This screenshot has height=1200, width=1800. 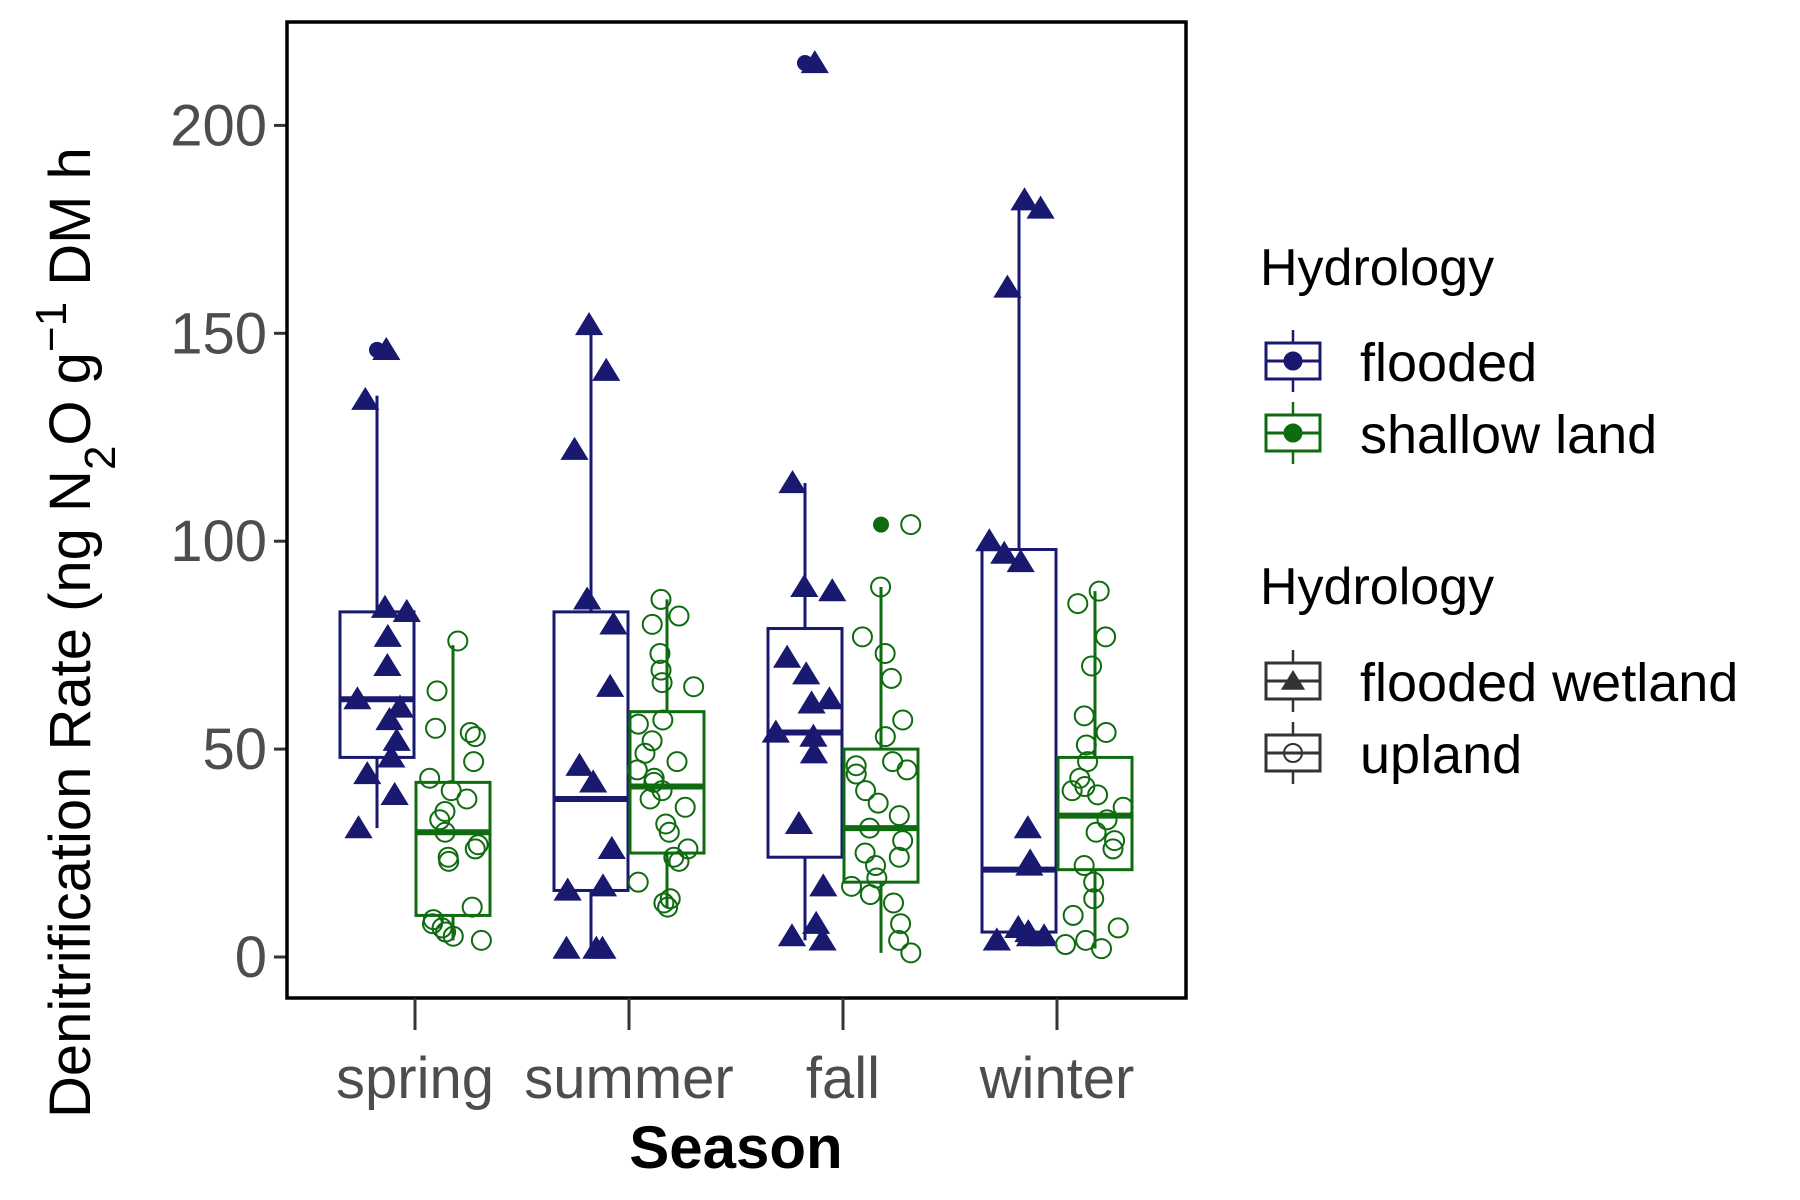 I want to click on box-spring-shallow-land, so click(x=453, y=793).